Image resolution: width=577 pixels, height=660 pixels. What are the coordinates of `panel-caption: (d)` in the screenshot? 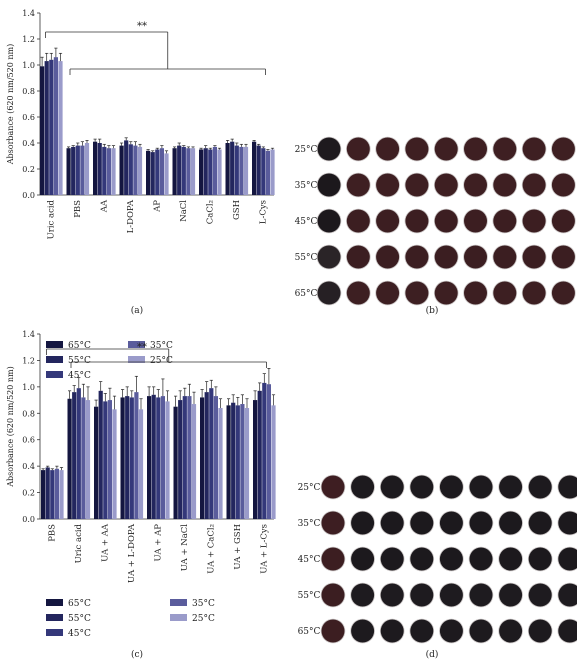 It's located at (432, 654).